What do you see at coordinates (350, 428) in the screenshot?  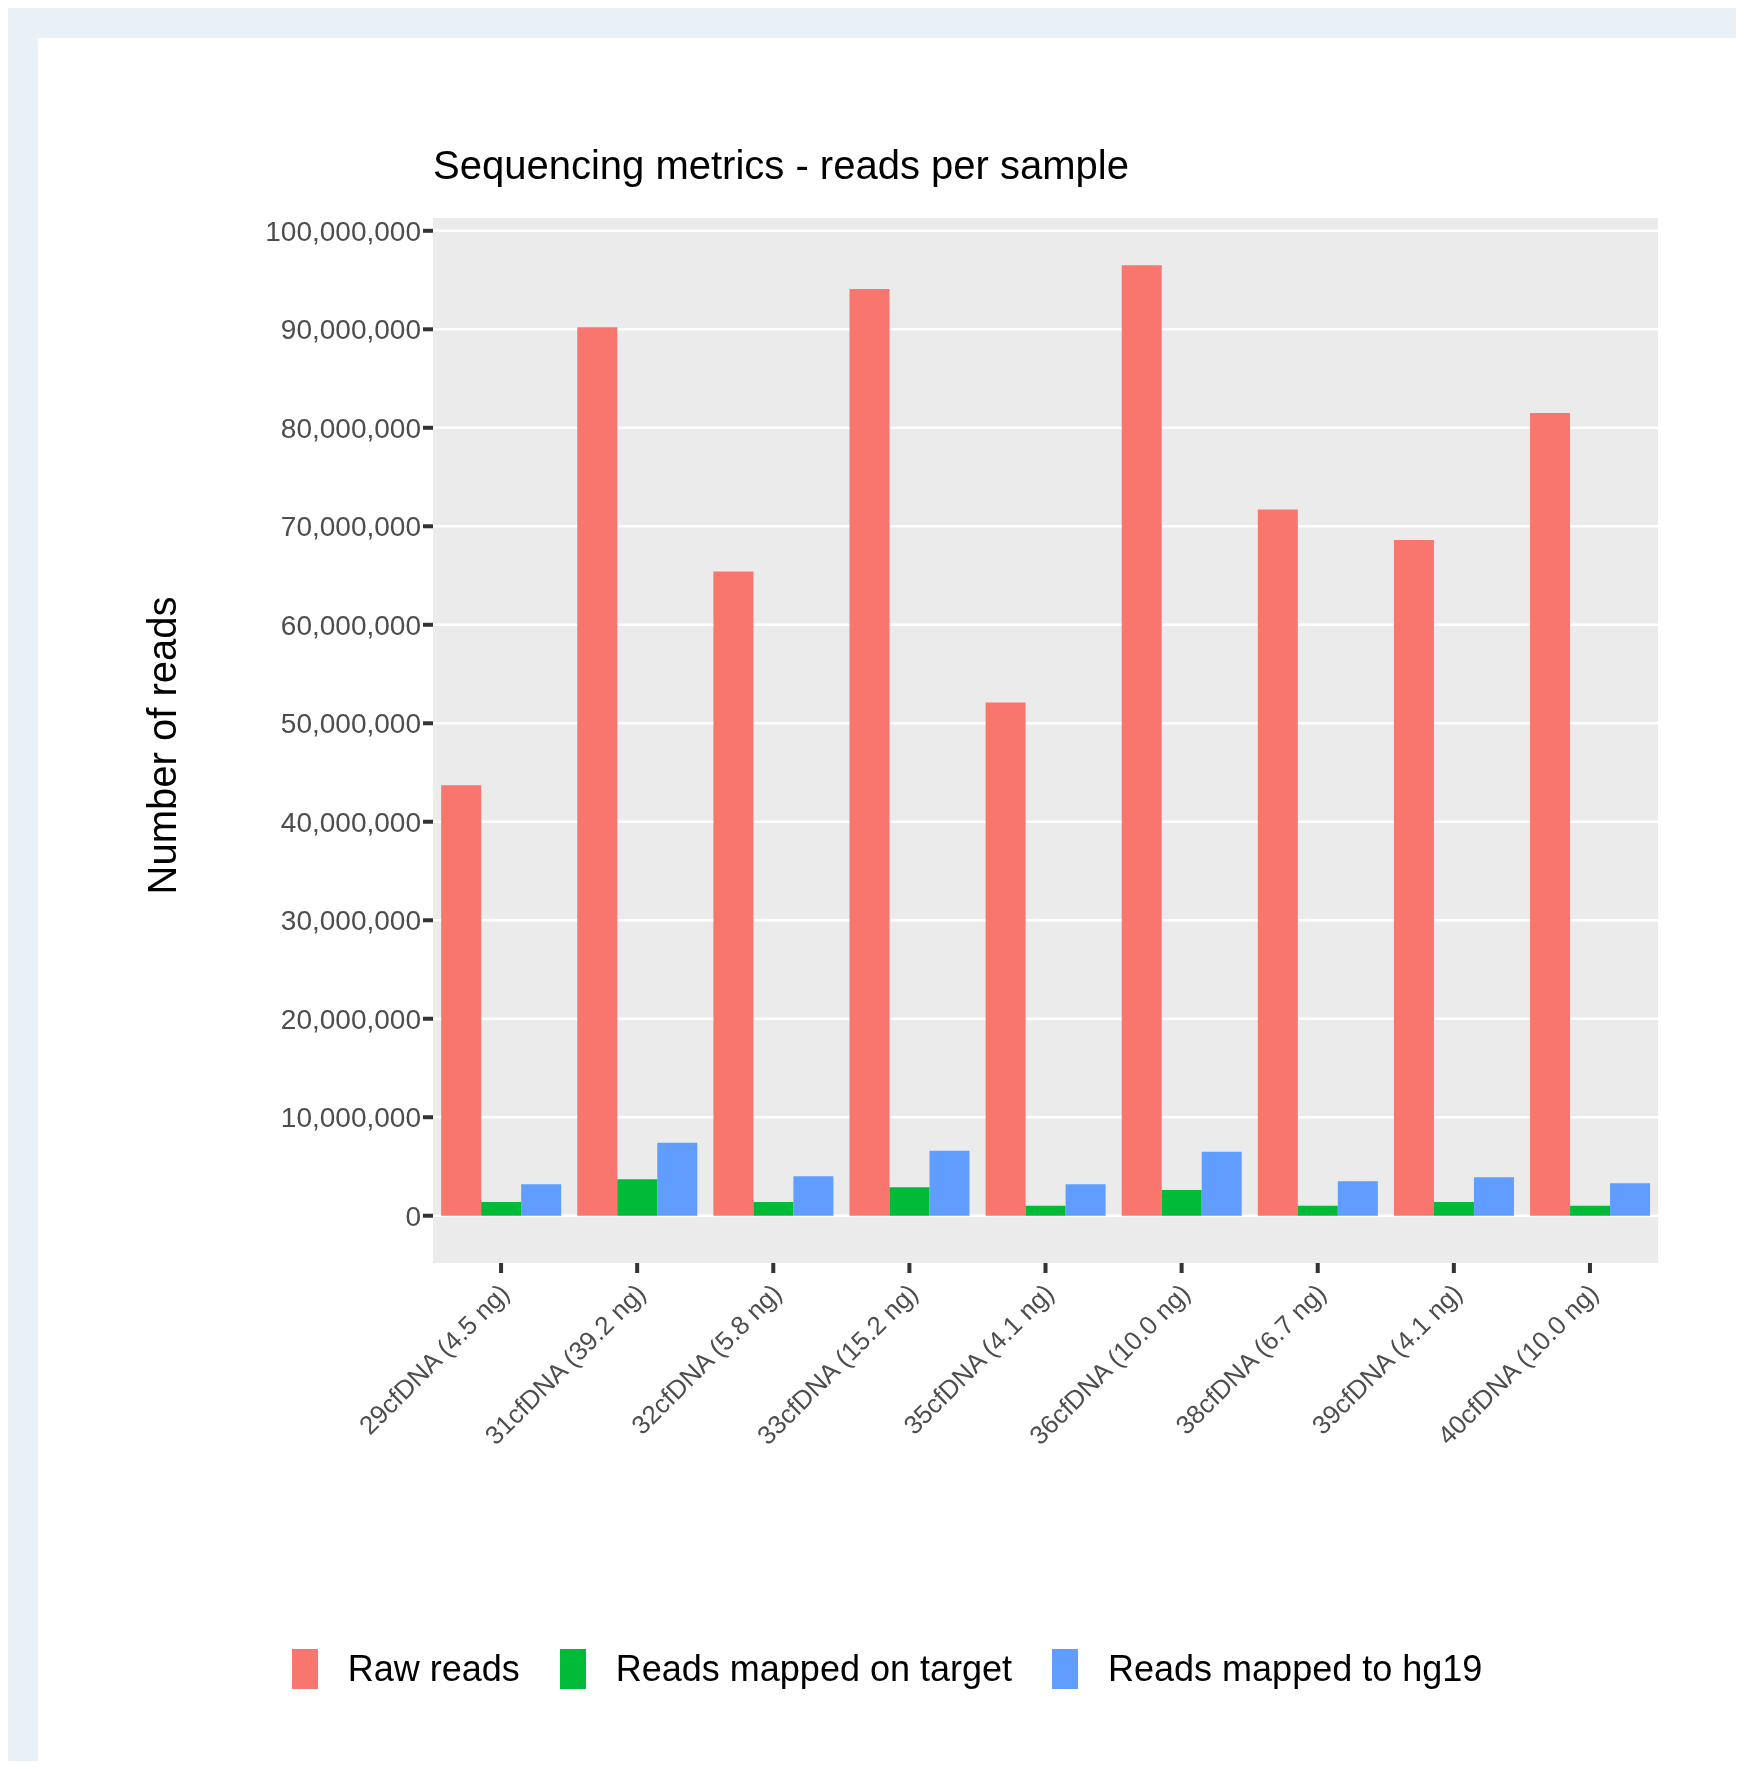 I see `y-tick-label: 80,000,000` at bounding box center [350, 428].